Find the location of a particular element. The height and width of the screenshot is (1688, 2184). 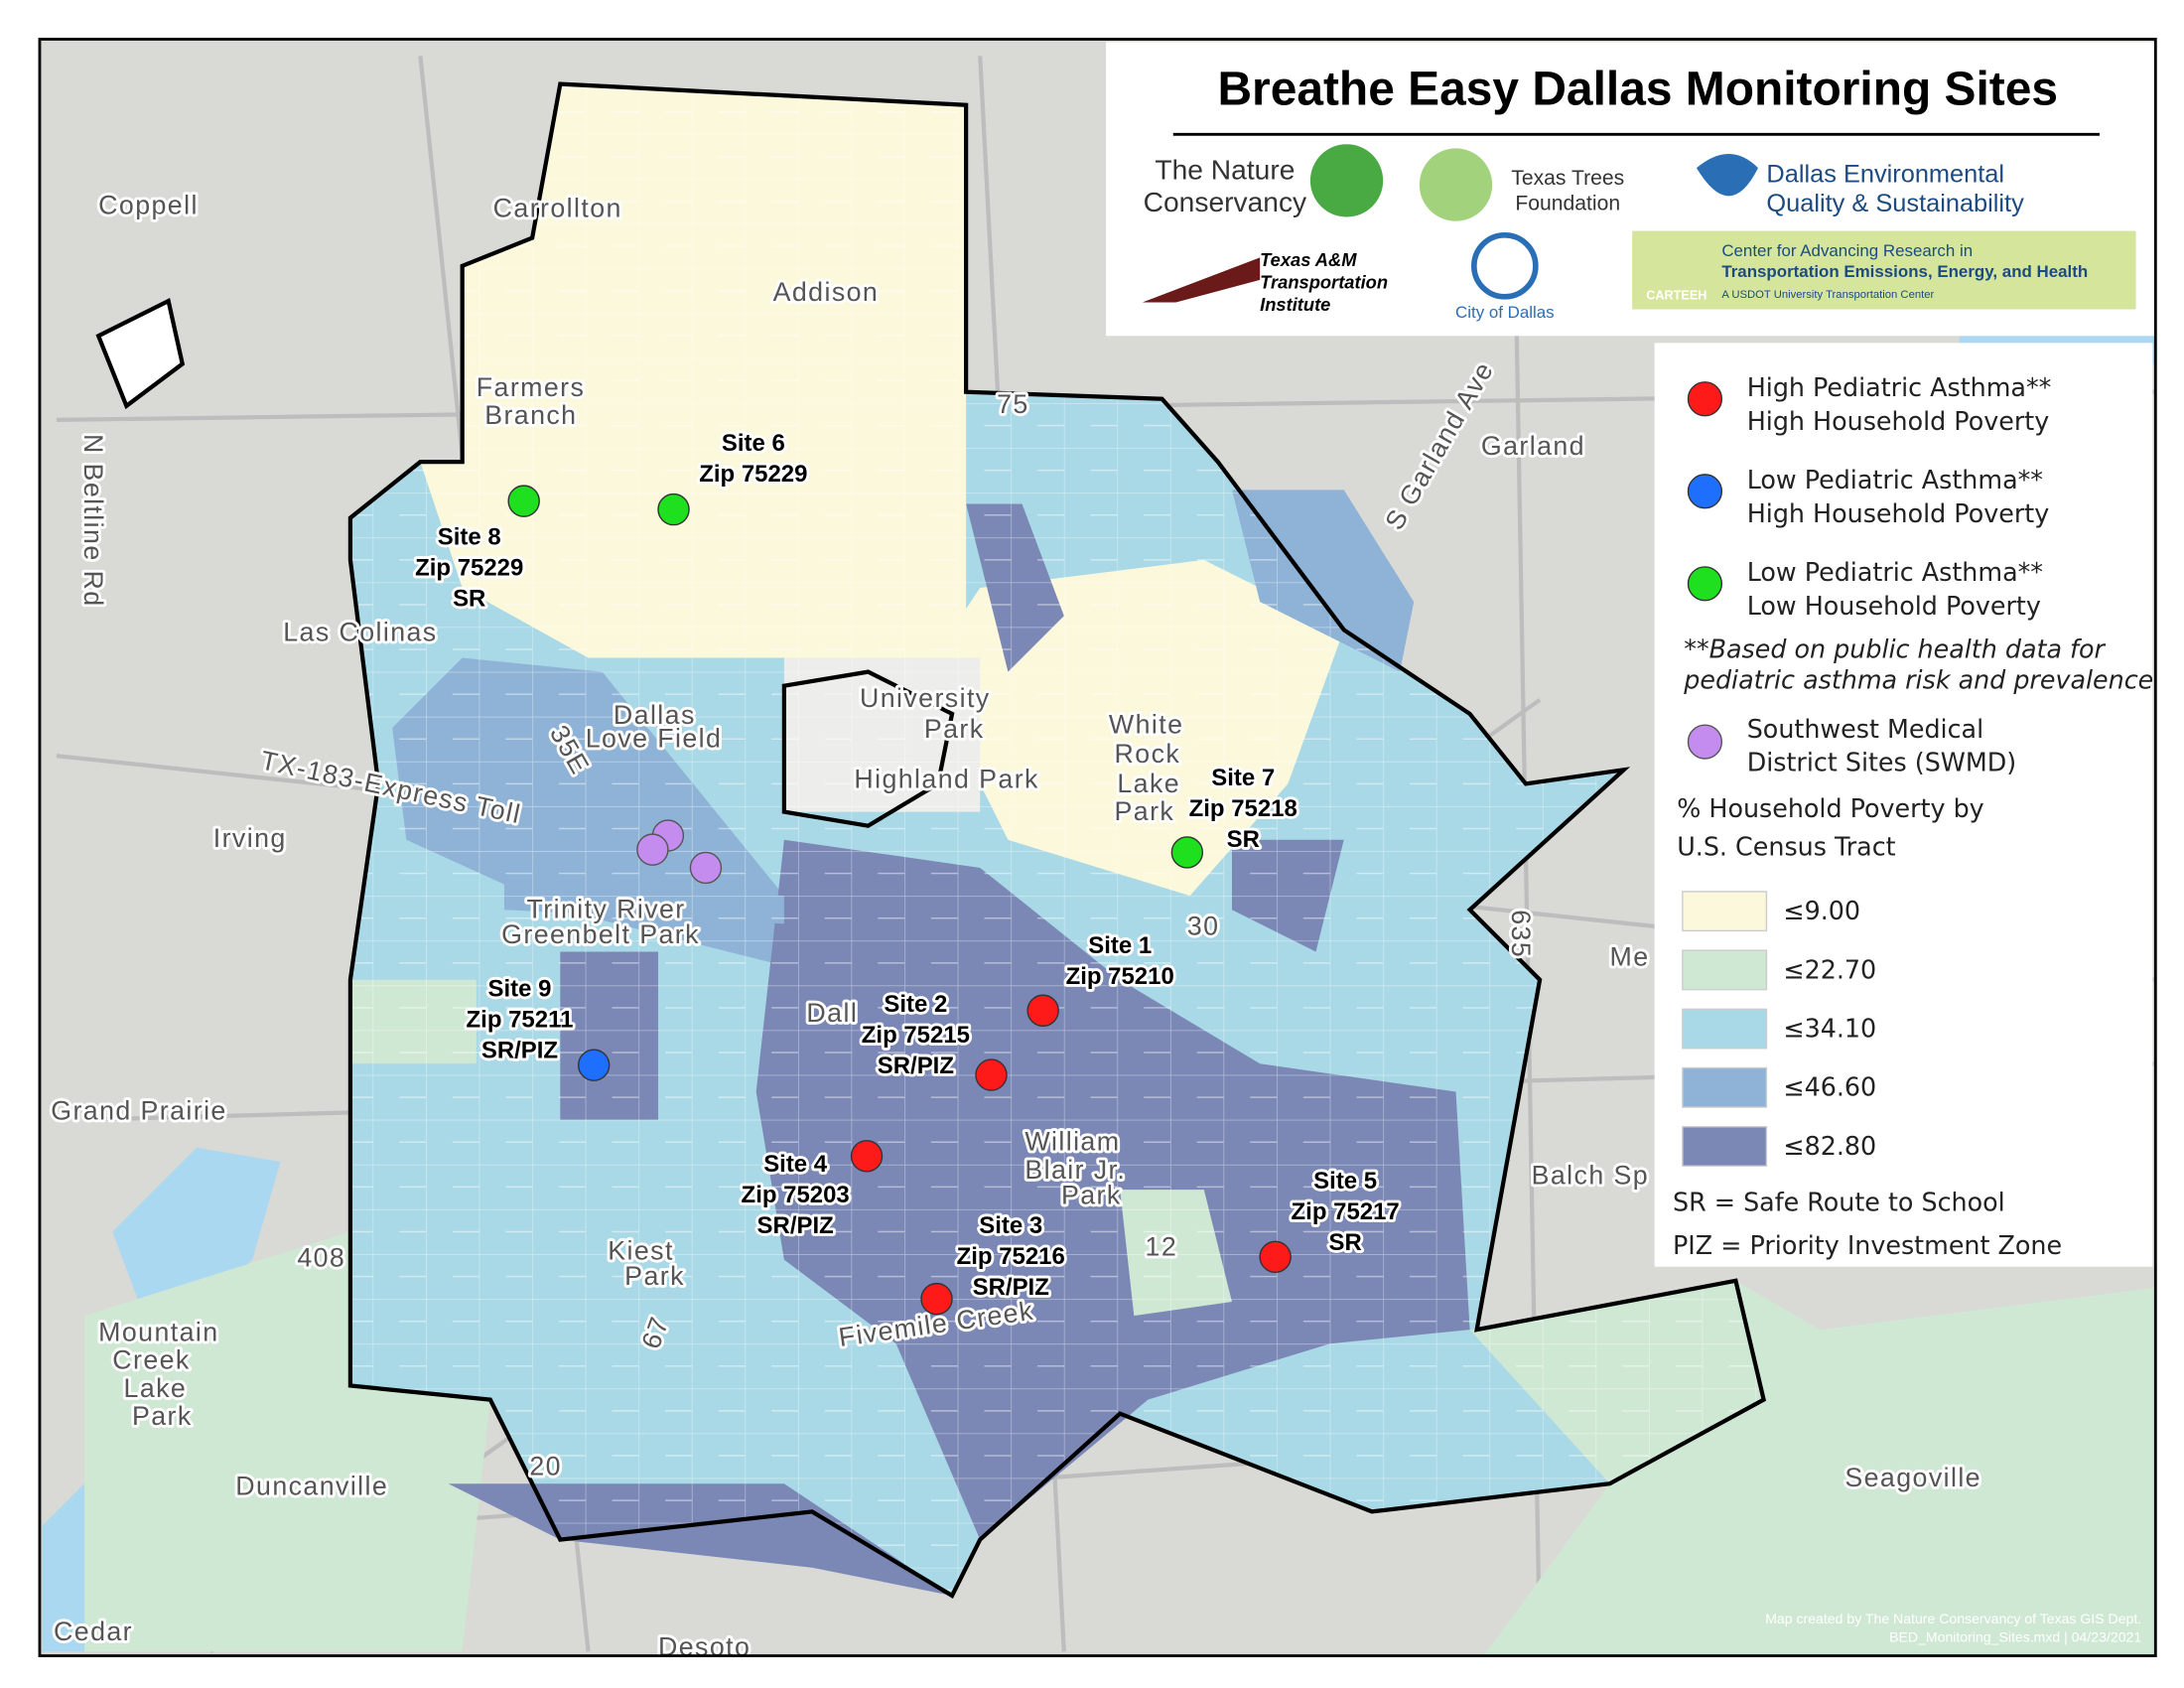

abbreviation: SR = Safe Route to School is located at coordinates (1839, 1201).